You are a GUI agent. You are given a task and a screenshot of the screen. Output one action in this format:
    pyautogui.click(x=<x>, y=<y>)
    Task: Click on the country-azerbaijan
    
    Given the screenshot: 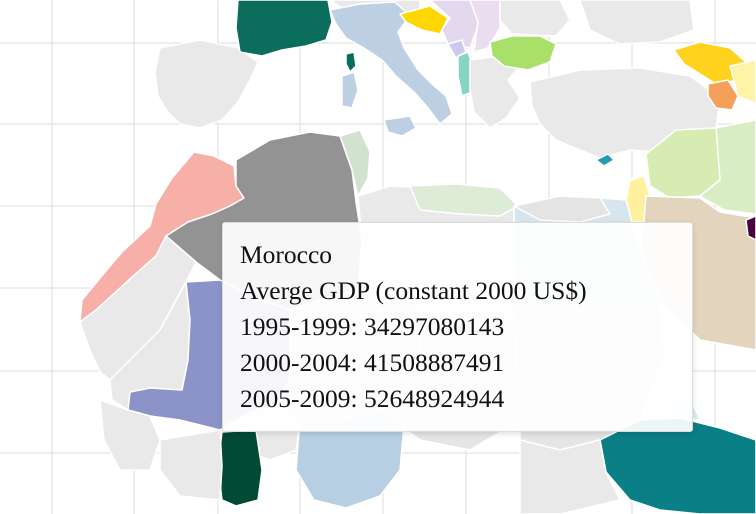 What is the action you would take?
    pyautogui.click(x=742, y=82)
    